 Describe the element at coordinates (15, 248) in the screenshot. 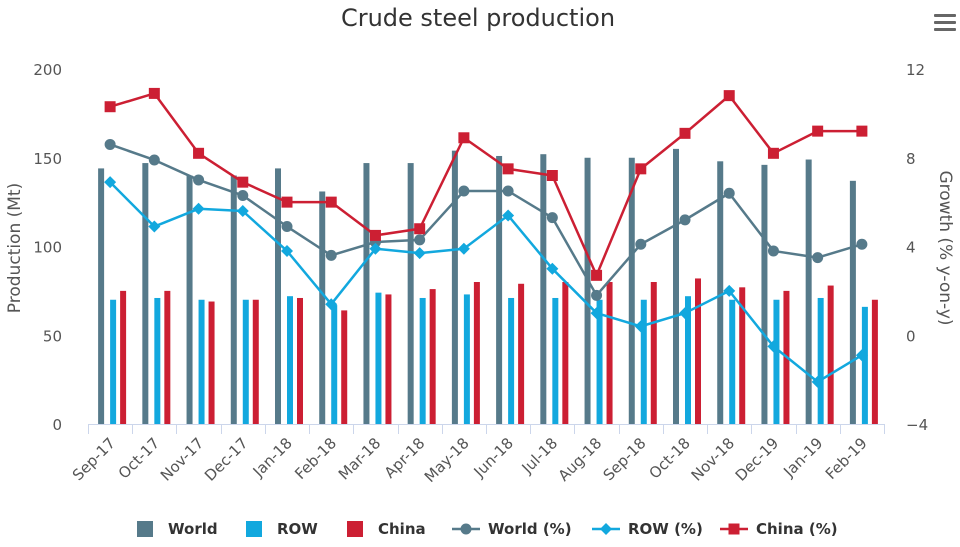

I see `y-axis-left-label: Production (Mt)` at that location.